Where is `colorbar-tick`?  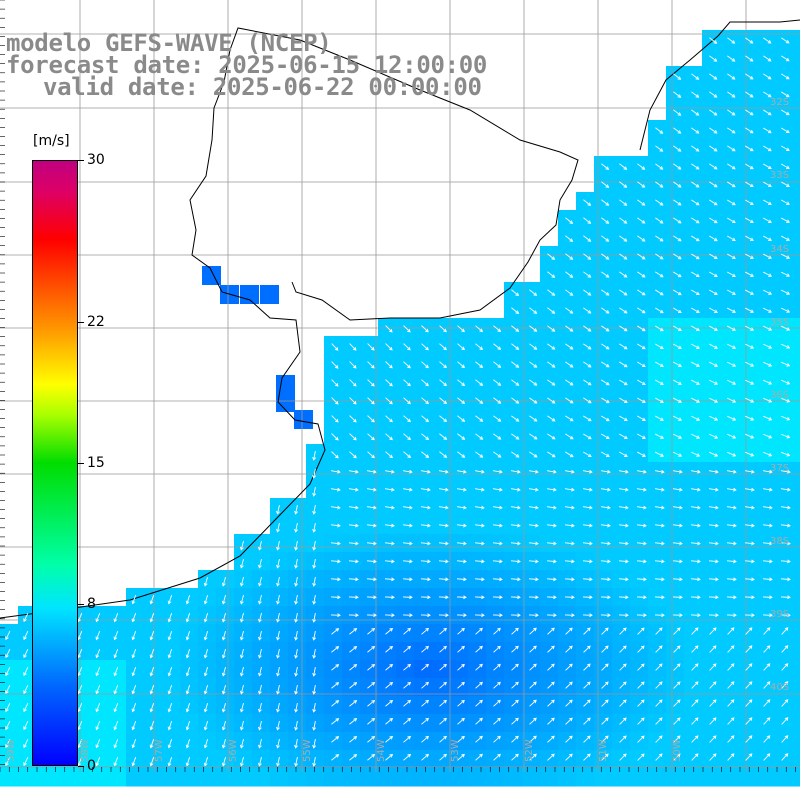 colorbar-tick is located at coordinates (81, 463).